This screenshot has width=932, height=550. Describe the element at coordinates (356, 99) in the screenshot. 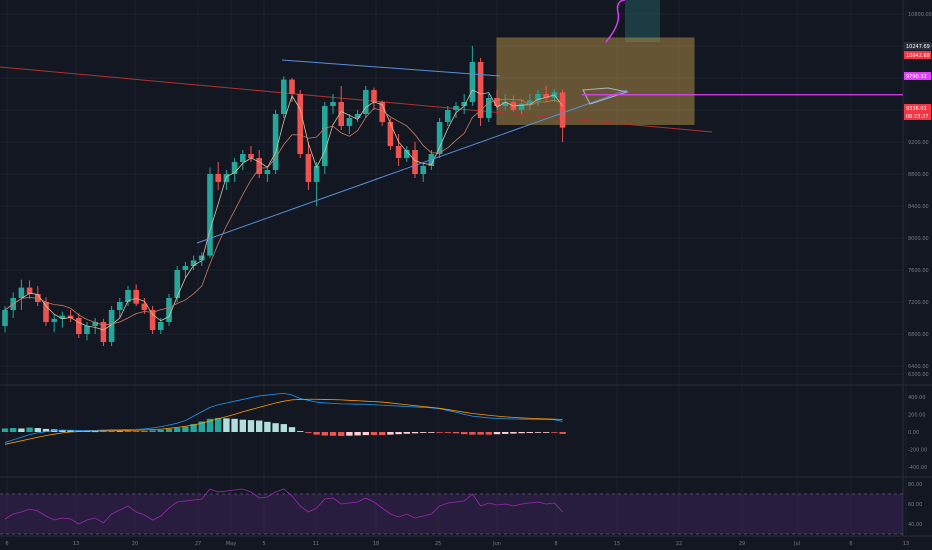

I see `descending-red-trendline` at that location.